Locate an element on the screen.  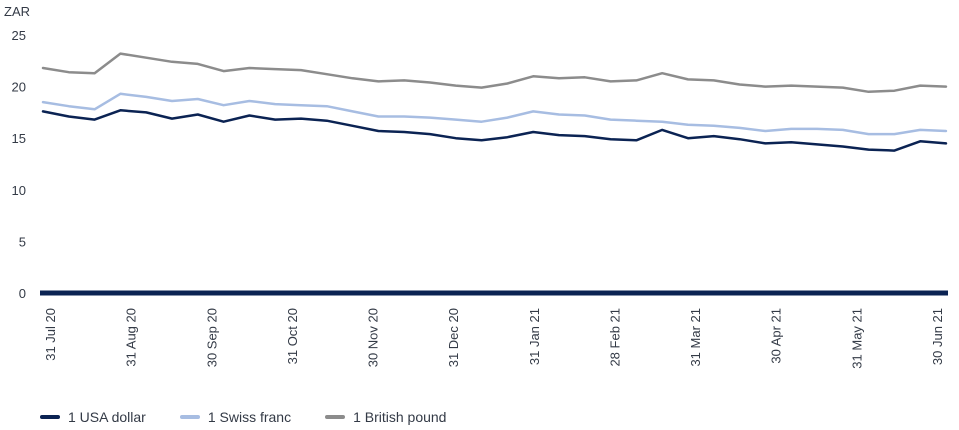
legend-item-chf: 1 Swiss franc is located at coordinates (235, 417).